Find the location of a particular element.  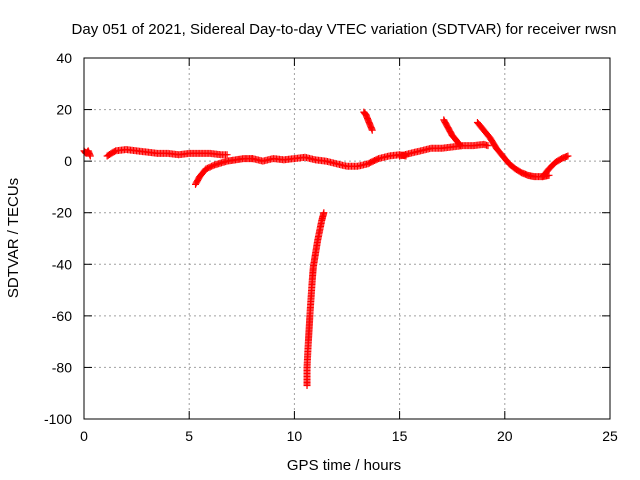

y-tick-label: -100 is located at coordinates (58, 419).